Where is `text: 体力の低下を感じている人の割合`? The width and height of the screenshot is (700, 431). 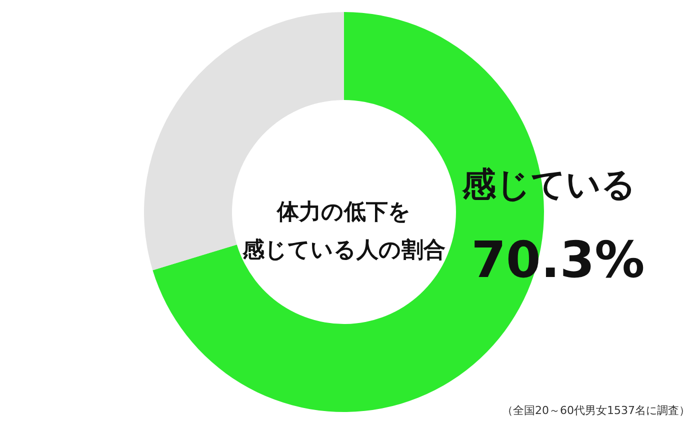 text: 体力の低下を感じている人の割合 is located at coordinates (344, 231).